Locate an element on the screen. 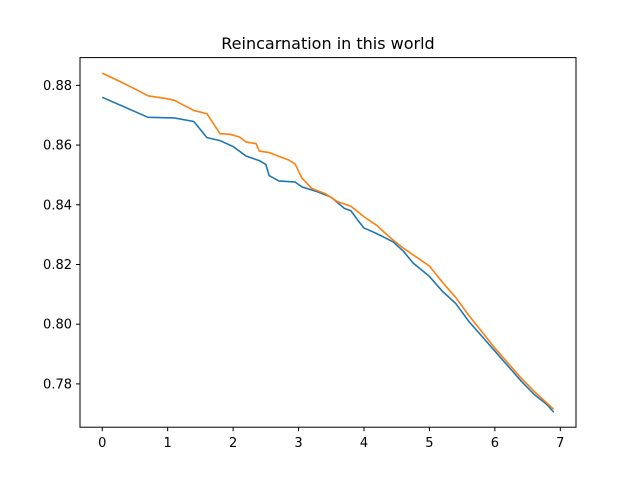 This screenshot has height=480, width=640. x-axis: 0 1 2 3 4 5 6 7 is located at coordinates (331, 439).